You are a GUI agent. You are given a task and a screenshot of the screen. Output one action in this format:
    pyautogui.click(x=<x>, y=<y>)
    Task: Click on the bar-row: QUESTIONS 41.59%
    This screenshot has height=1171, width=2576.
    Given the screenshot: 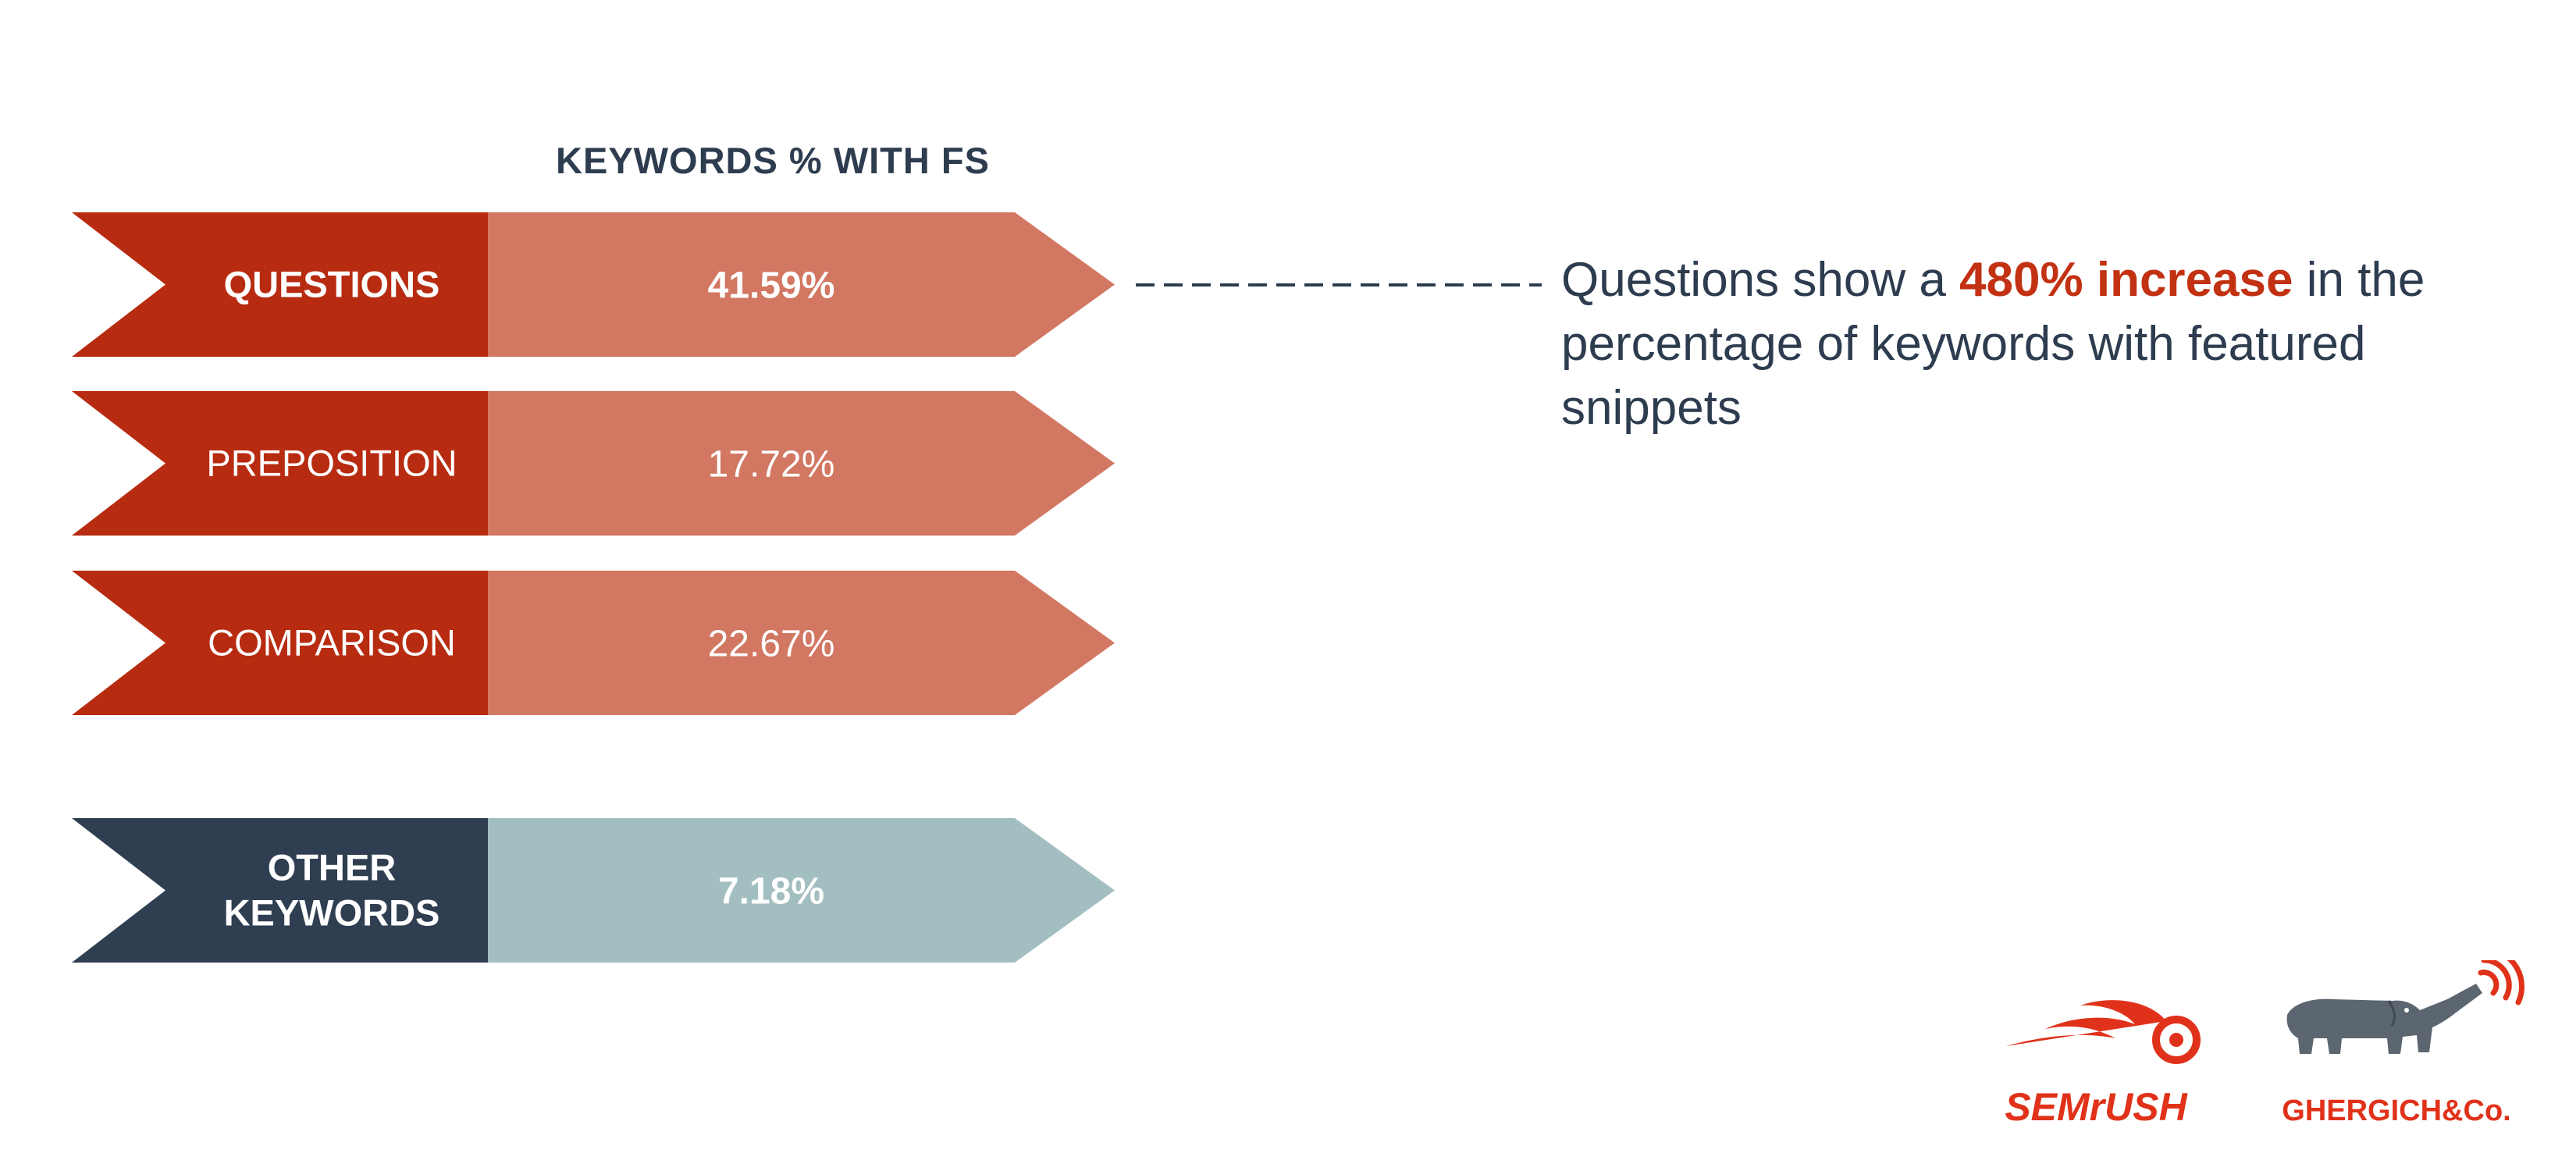 What is the action you would take?
    pyautogui.click(x=593, y=284)
    